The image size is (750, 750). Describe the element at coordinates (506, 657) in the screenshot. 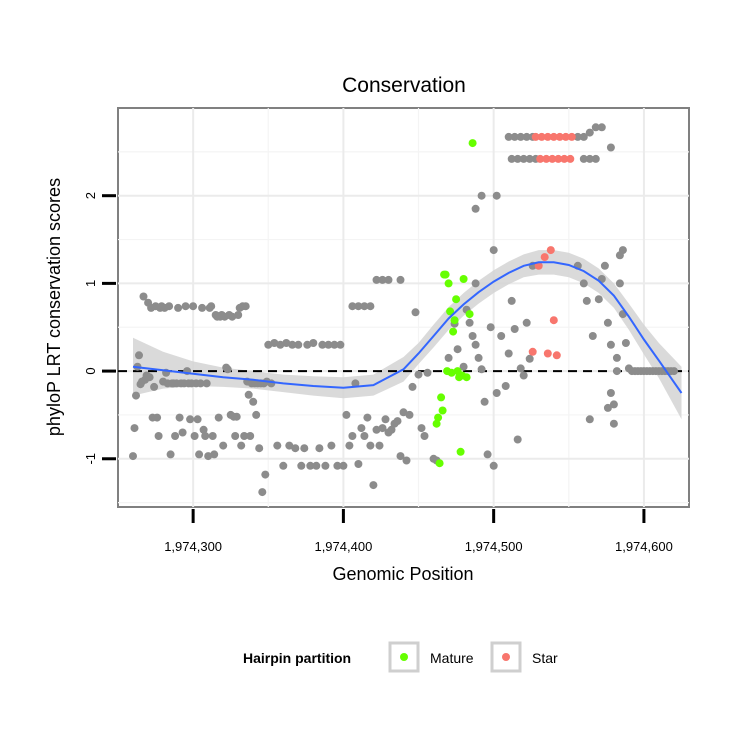

I see `legend-key-star-dot` at that location.